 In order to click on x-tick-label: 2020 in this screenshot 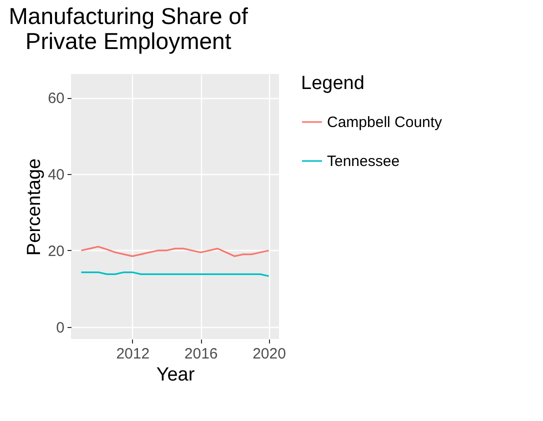, I will do `click(269, 354)`.